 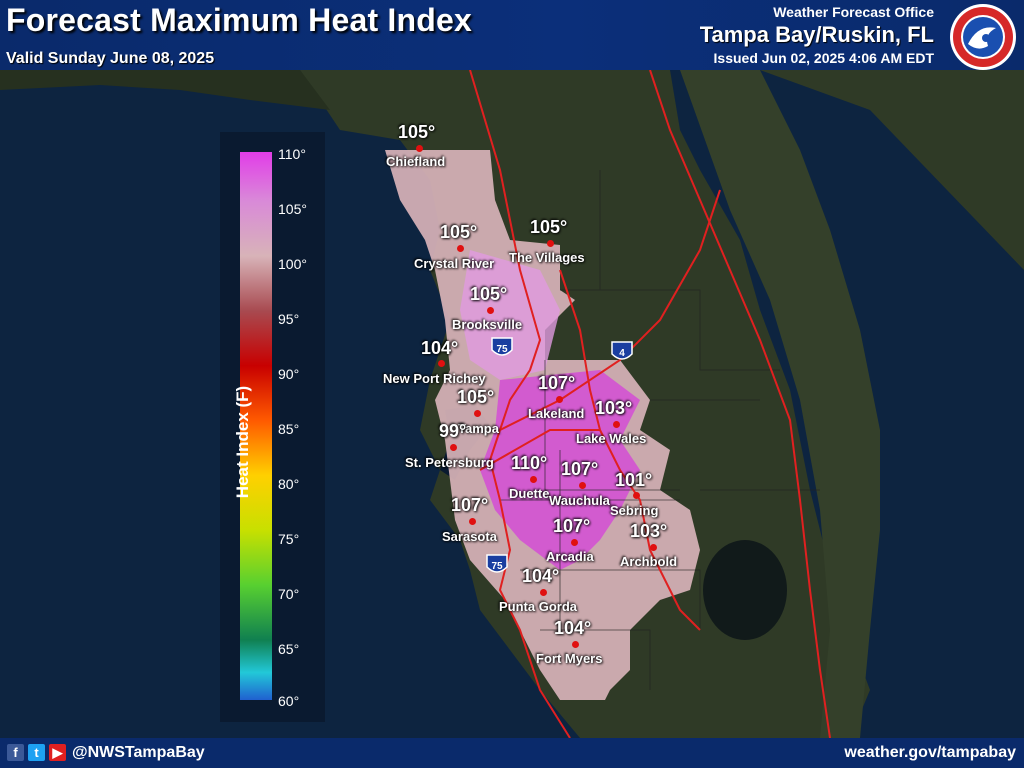 What do you see at coordinates (616, 424) in the screenshot?
I see `city-marker-lake-wales` at bounding box center [616, 424].